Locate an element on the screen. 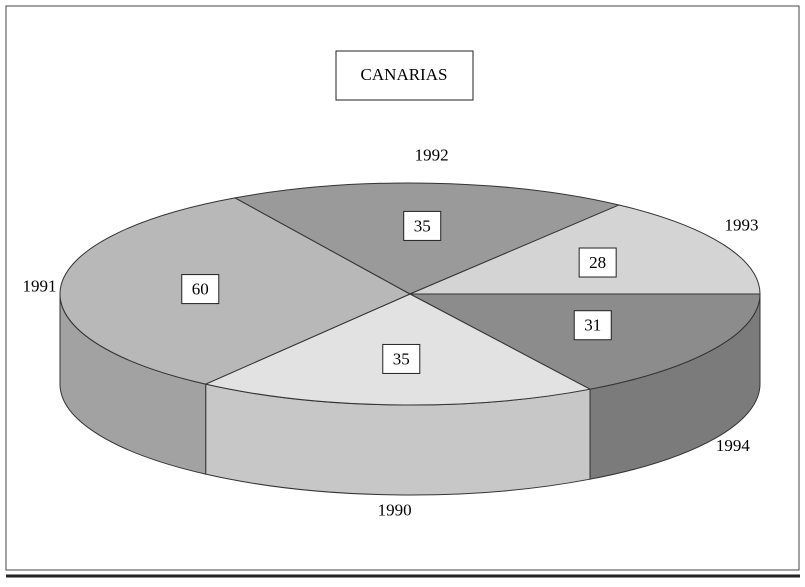  value-label: 31 is located at coordinates (592, 325).